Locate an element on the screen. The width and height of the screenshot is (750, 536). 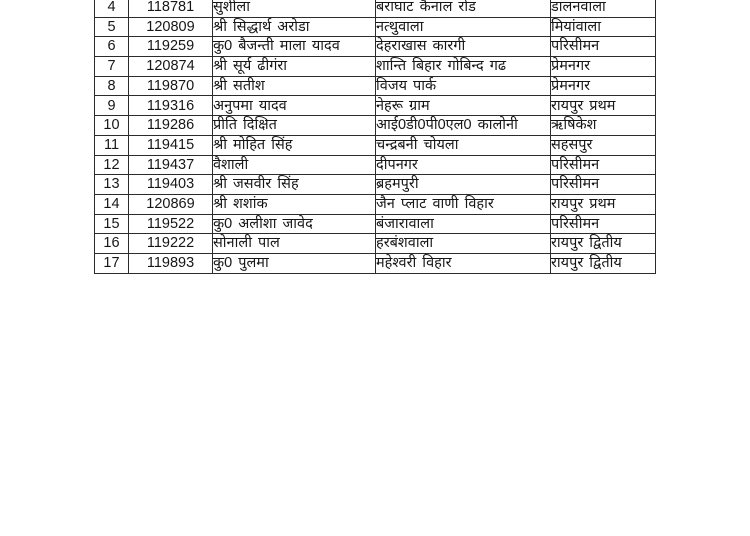
cell-address: हरबंशवाला is located at coordinates (463, 243).